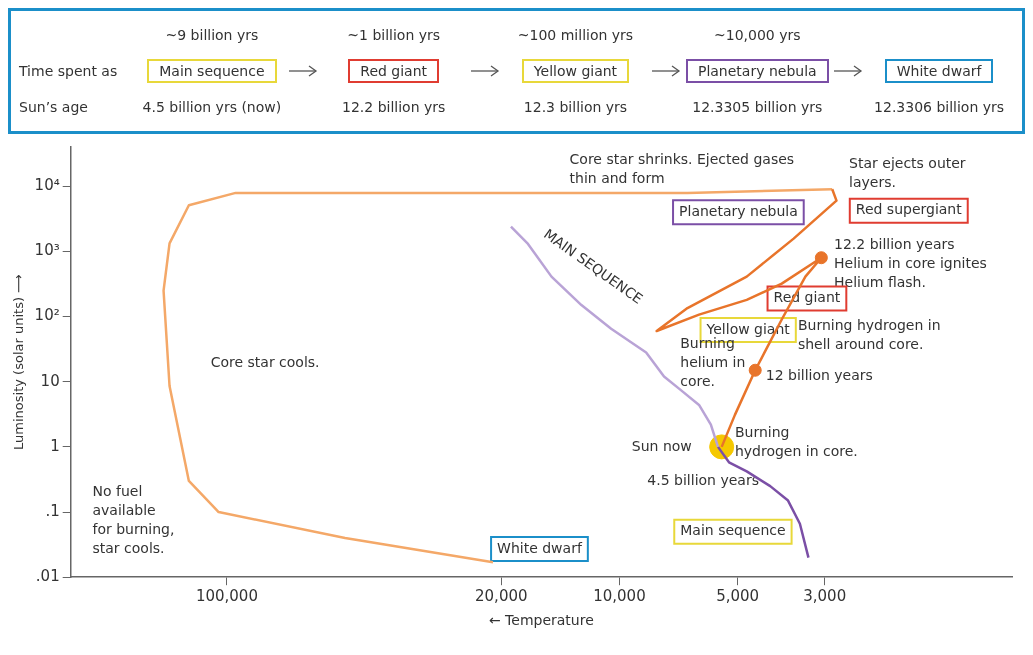  What do you see at coordinates (47, 185) in the screenshot?
I see `y-tick-label: 10⁴` at bounding box center [47, 185].